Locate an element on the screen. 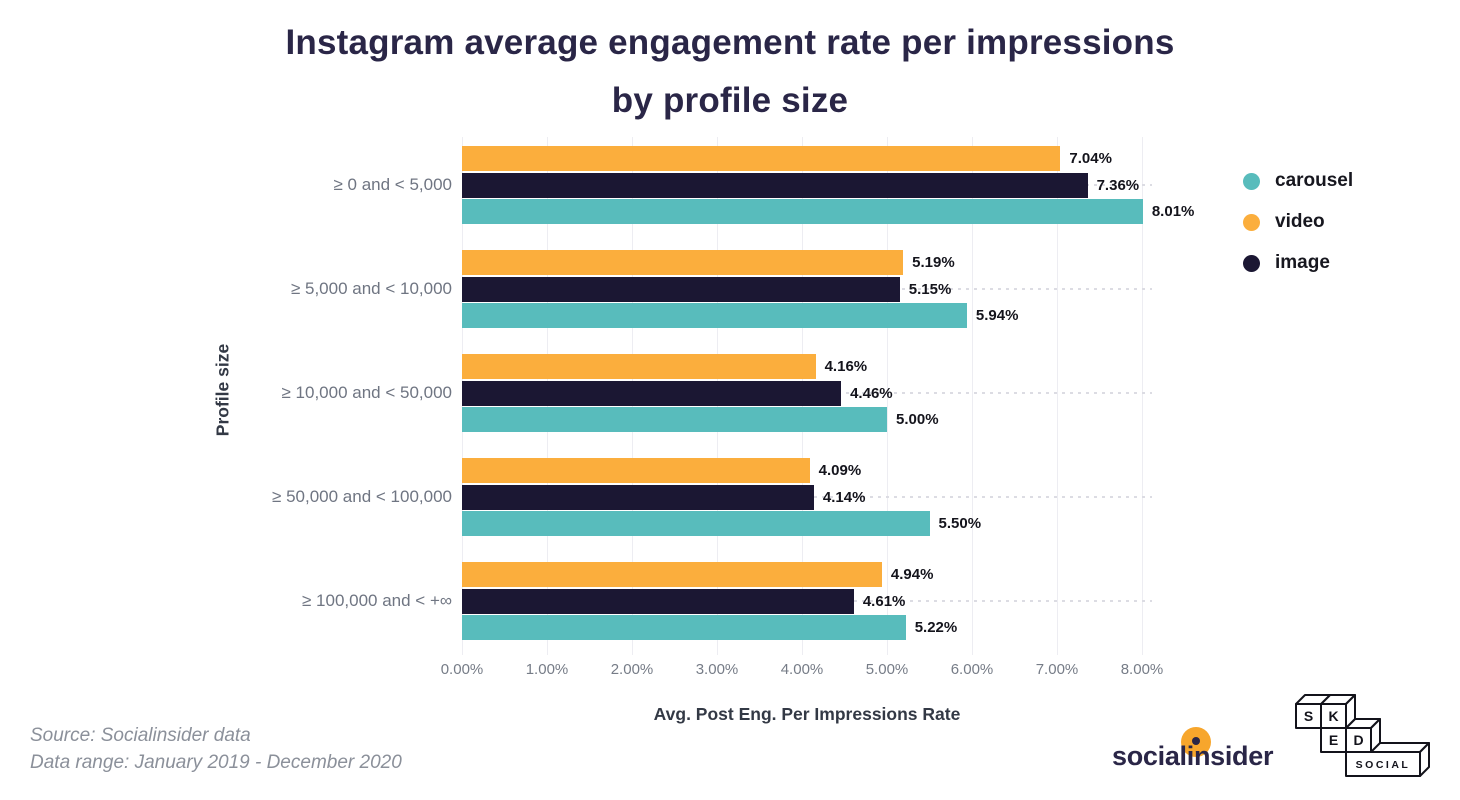  bar-value-label: 5.22% is located at coordinates (936, 627).